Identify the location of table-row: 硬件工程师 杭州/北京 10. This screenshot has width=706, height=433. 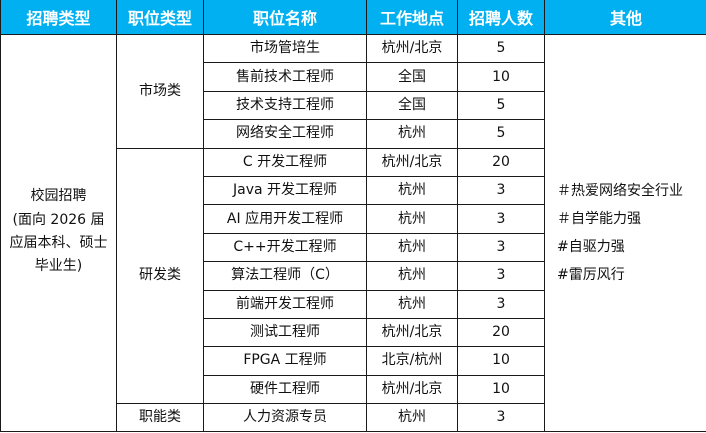
(353, 389).